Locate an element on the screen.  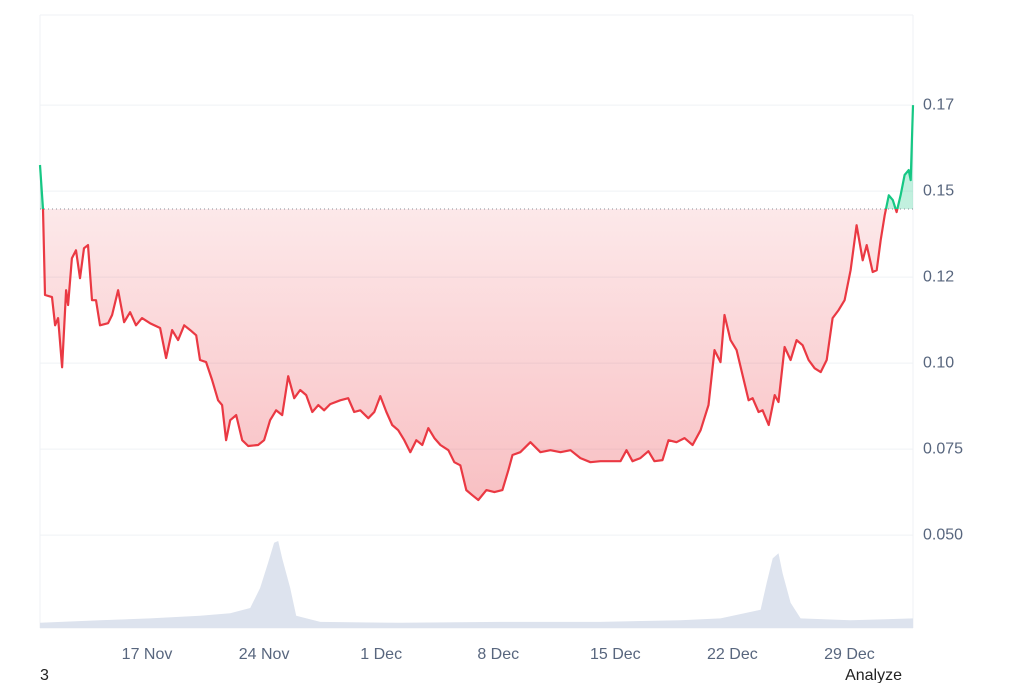
y-tick-label: 0.050 is located at coordinates (943, 534).